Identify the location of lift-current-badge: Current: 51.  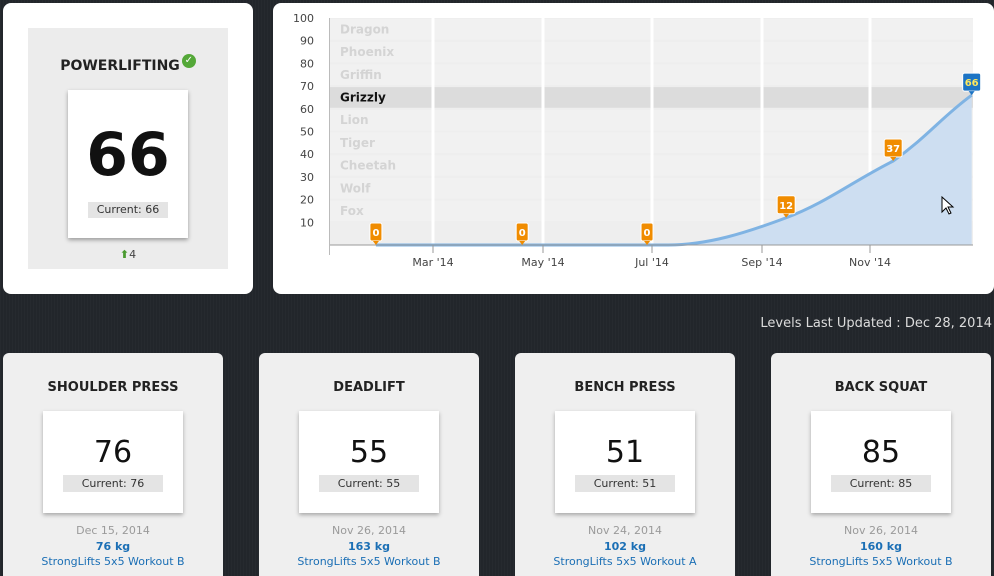
(625, 483).